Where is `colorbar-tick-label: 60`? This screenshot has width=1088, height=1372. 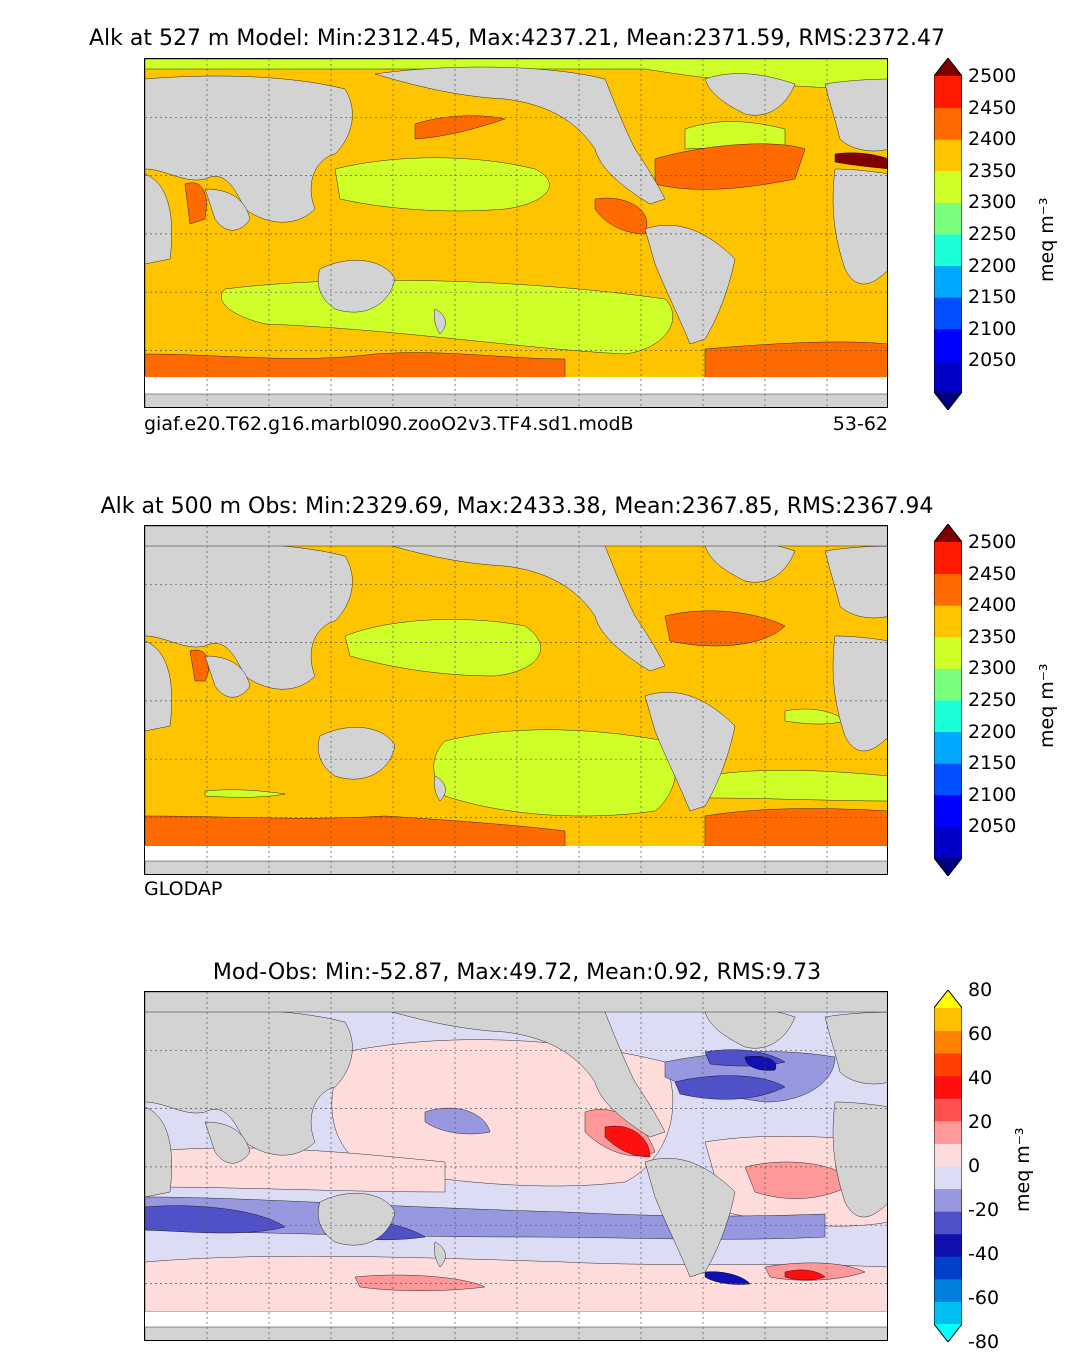
colorbar-tick-label: 60 is located at coordinates (980, 1034).